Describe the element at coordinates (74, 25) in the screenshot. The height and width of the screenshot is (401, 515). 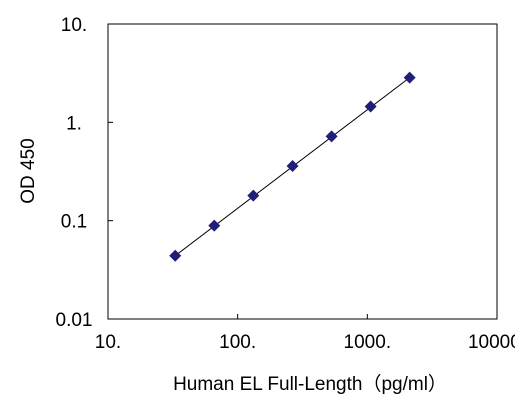
I see `y-tick-label: 10.` at that location.